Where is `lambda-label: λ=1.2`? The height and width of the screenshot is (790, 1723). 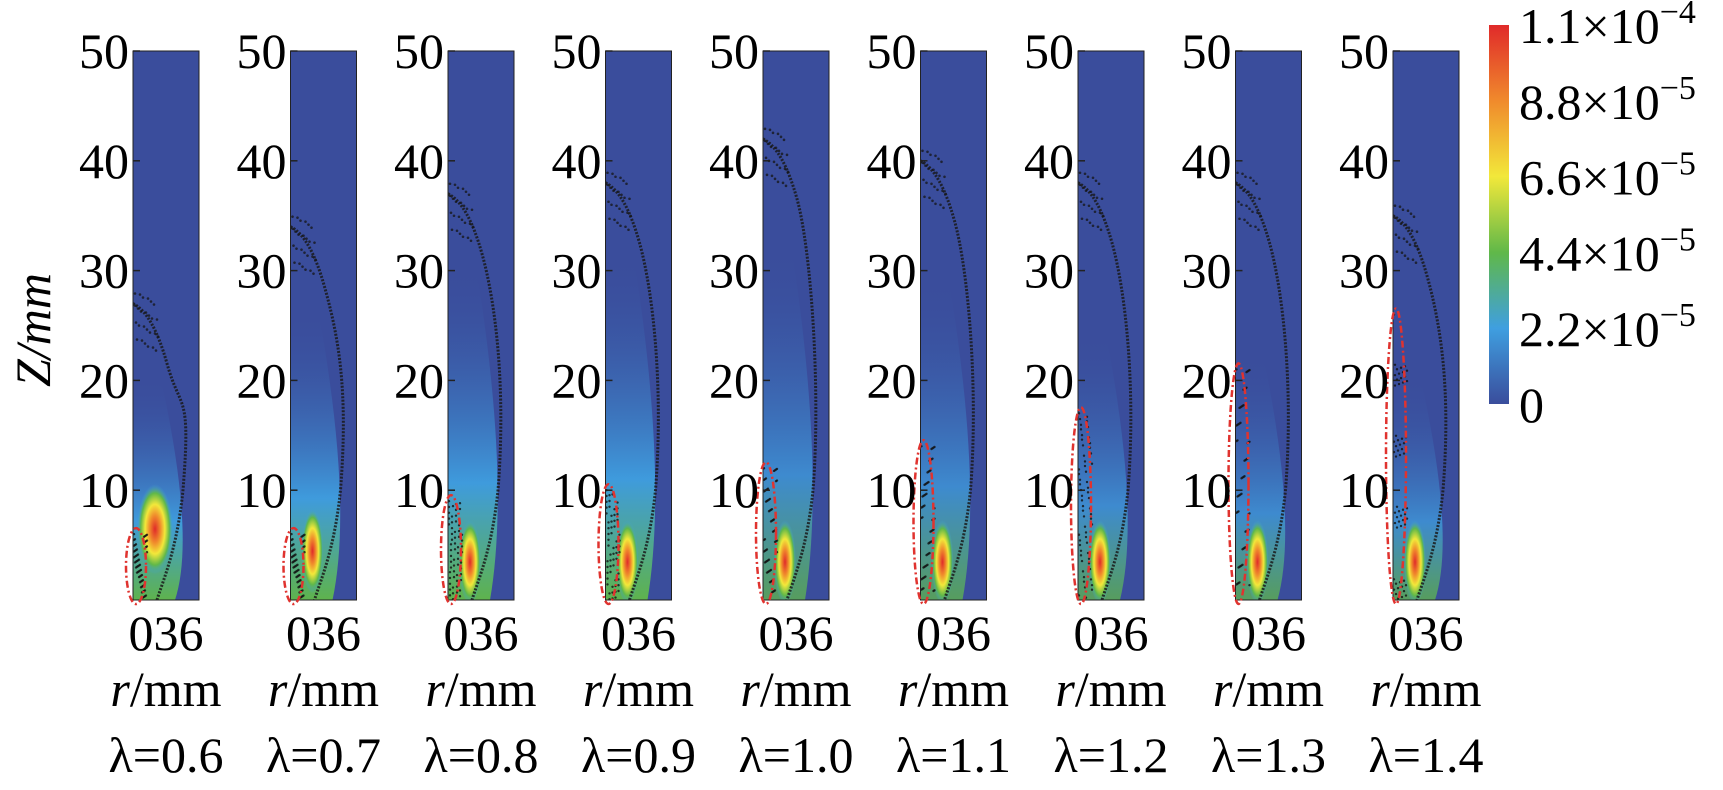
lambda-label: λ=1.2 is located at coordinates (1111, 755).